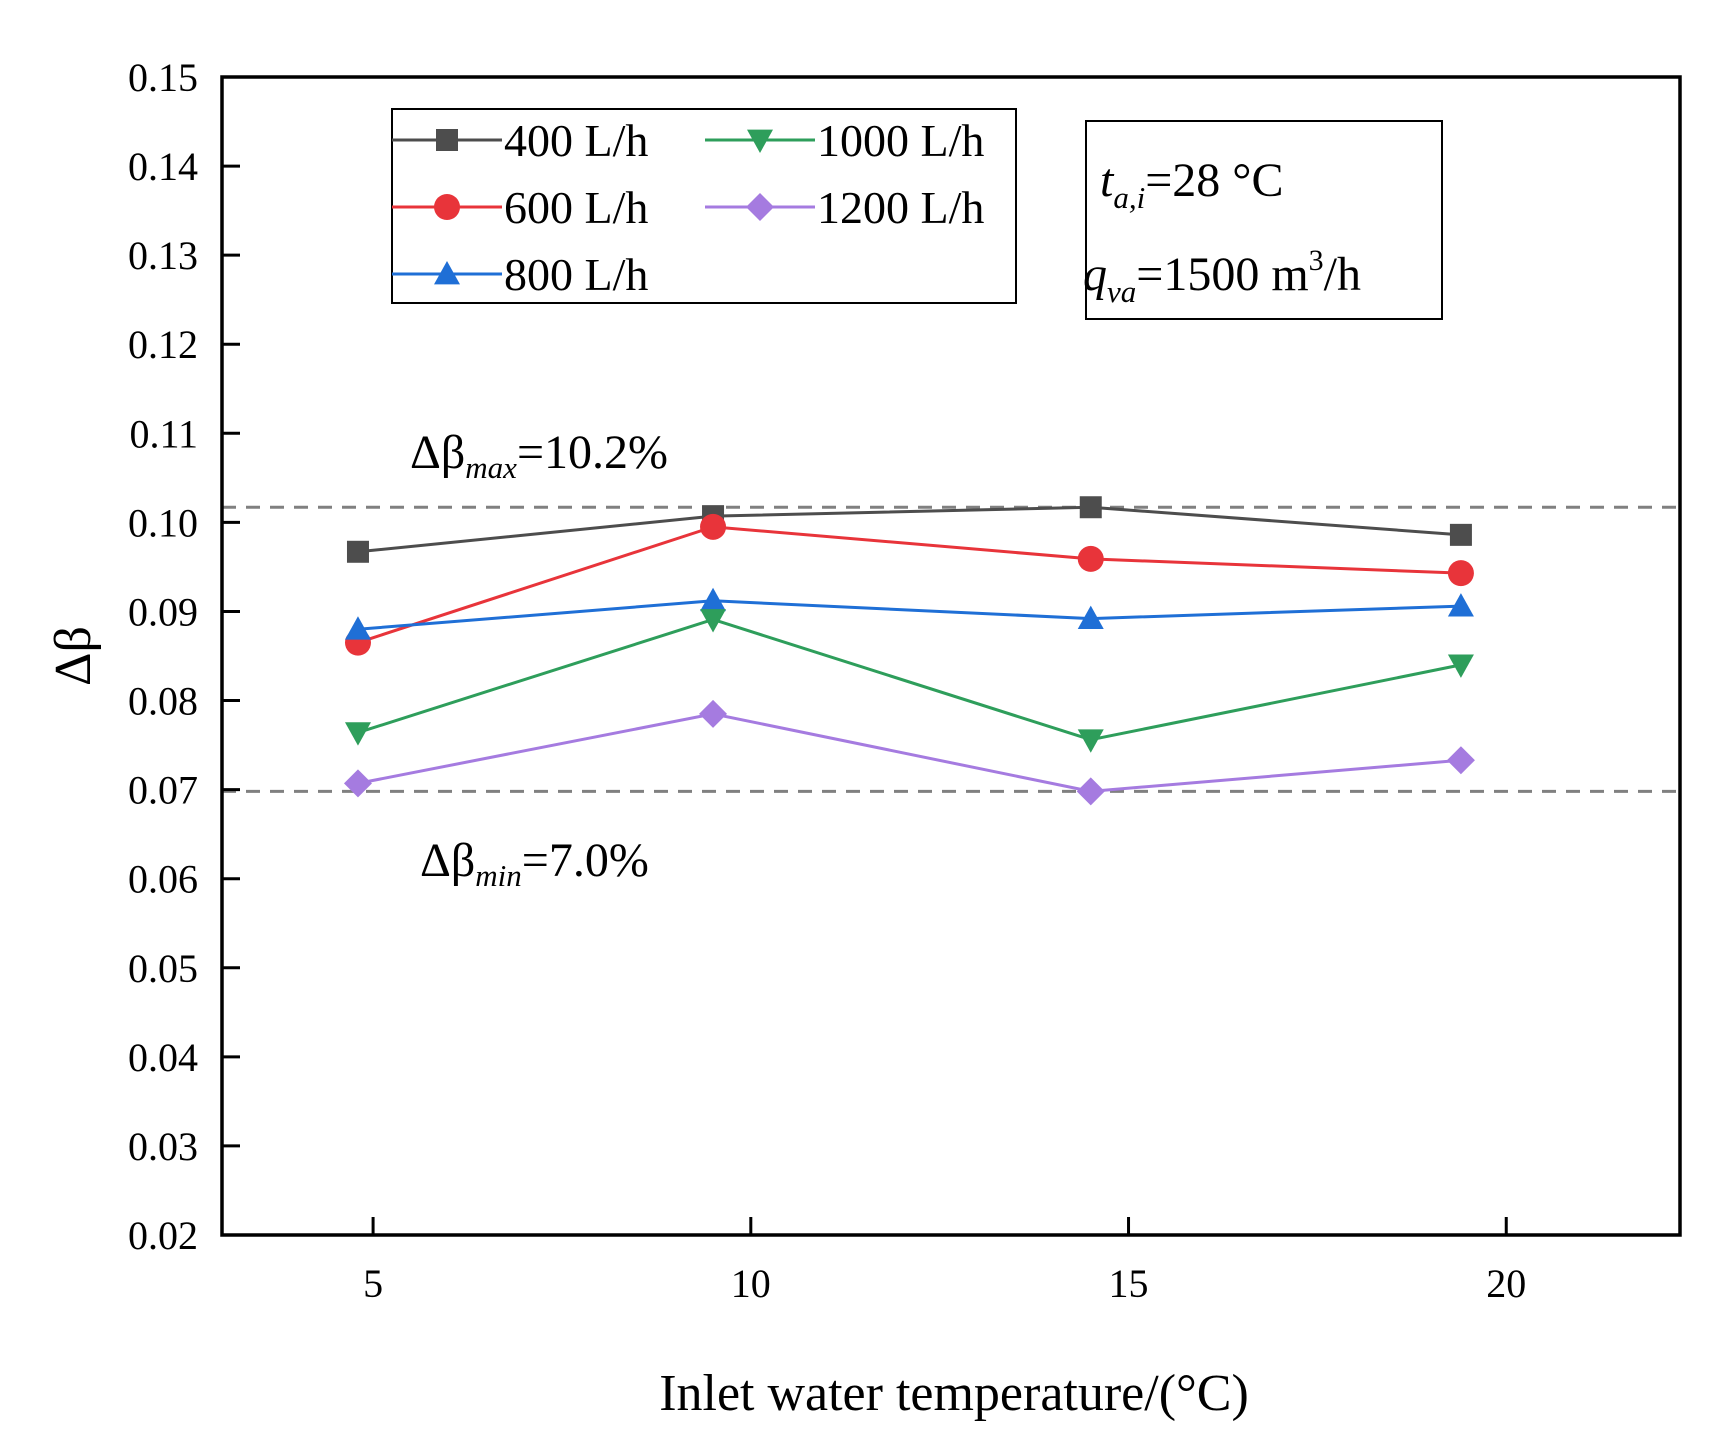  I want to click on legend-label: 1200 L/h, so click(900, 207).